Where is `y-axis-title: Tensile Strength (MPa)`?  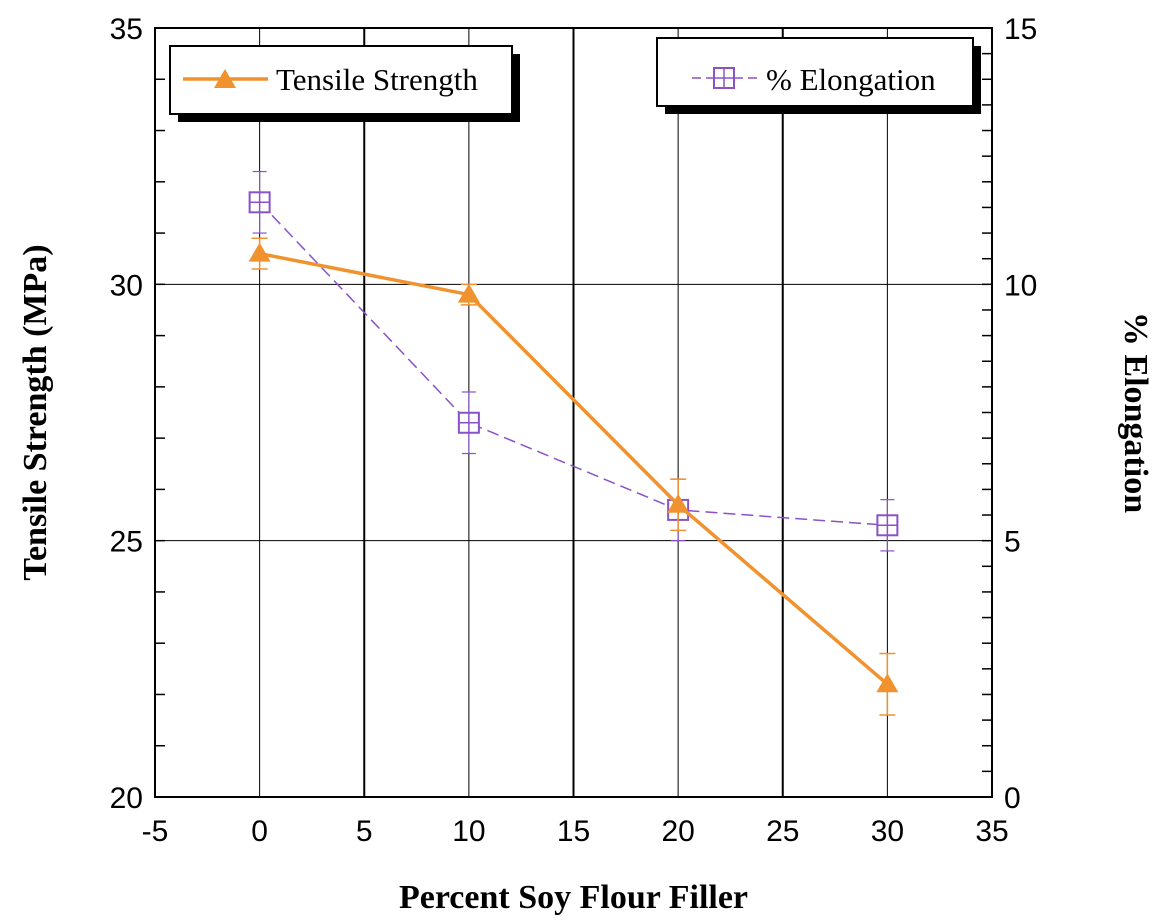
y-axis-title: Tensile Strength (MPa) is located at coordinates (35, 412).